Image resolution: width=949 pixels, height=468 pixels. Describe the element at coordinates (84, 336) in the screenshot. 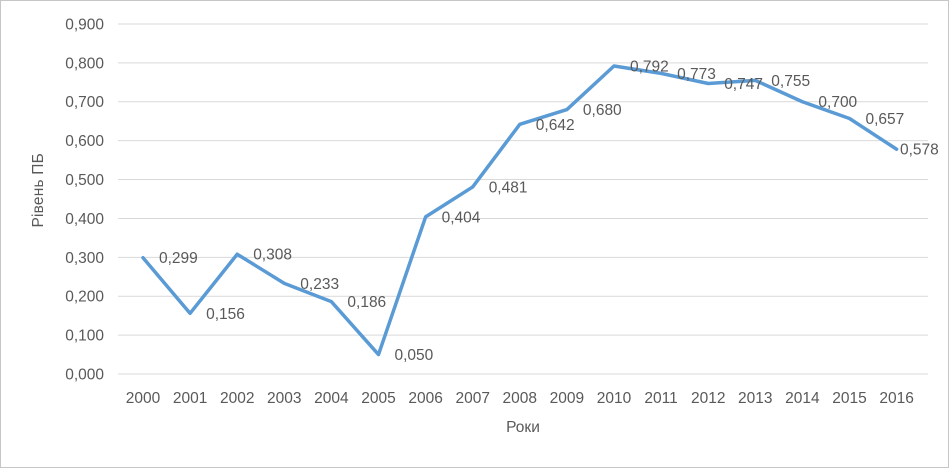

I see `y-tick-label: 0,100` at that location.